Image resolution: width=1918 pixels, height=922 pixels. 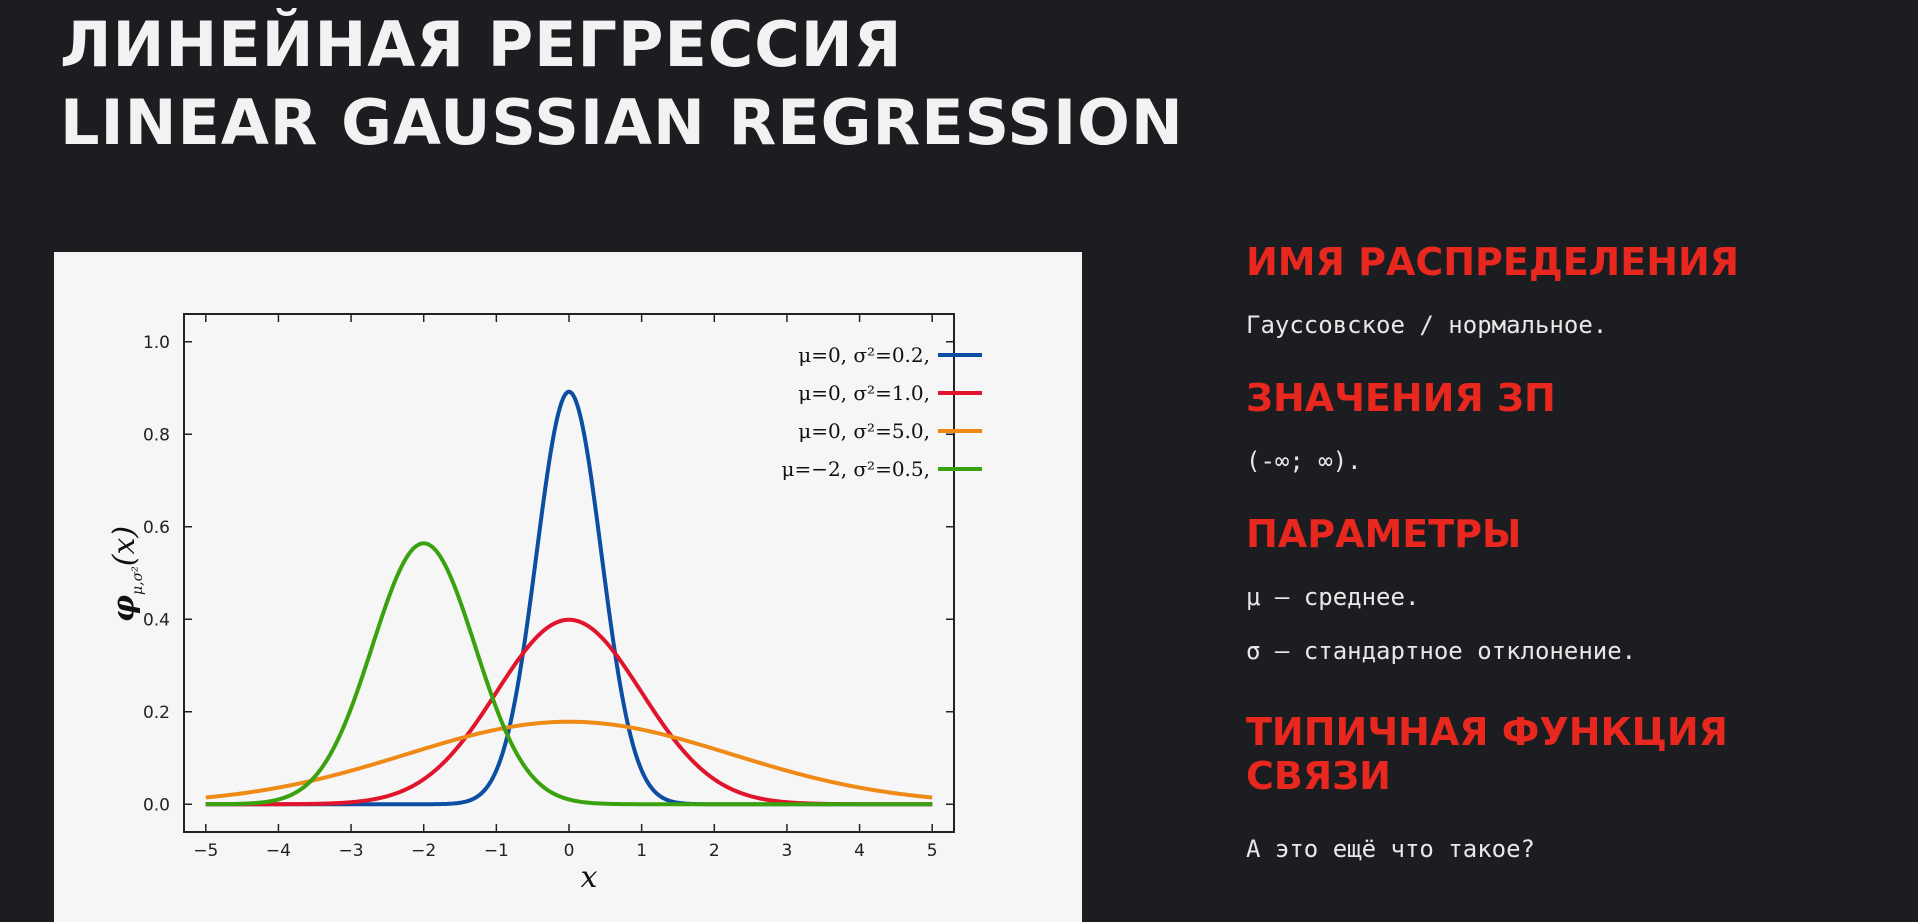 I want to click on svg-text: φμ,σ²(x), so click(x=126, y=574).